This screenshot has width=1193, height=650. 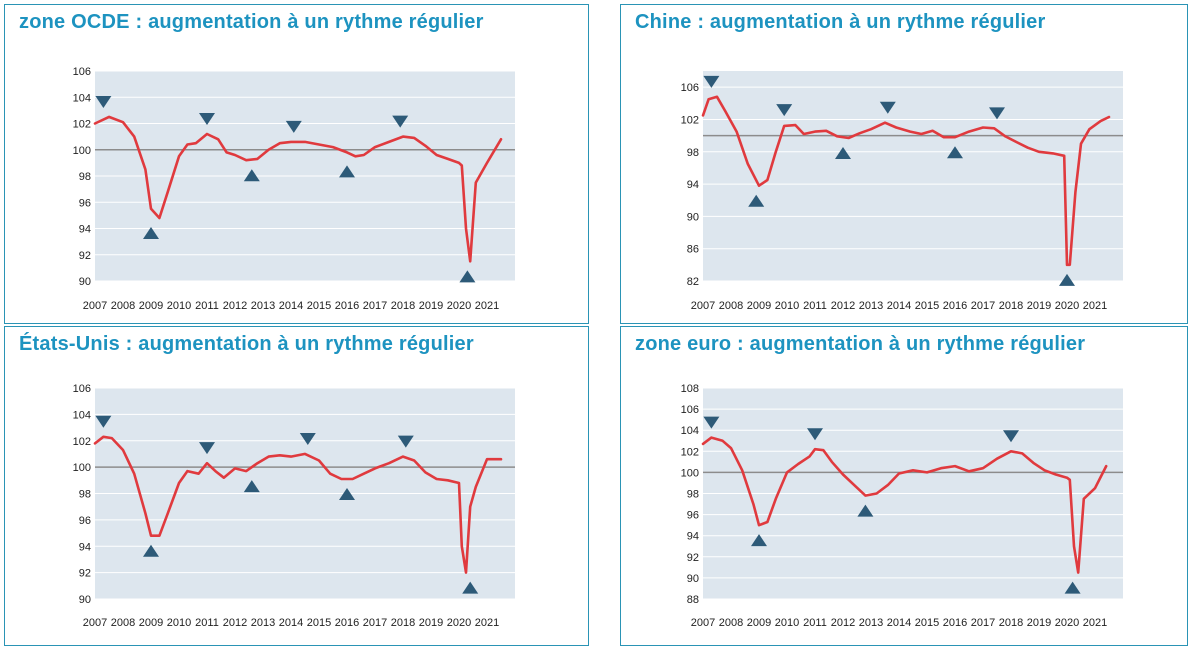 What do you see at coordinates (693, 250) in the screenshot?
I see `y-tick-label: 86` at bounding box center [693, 250].